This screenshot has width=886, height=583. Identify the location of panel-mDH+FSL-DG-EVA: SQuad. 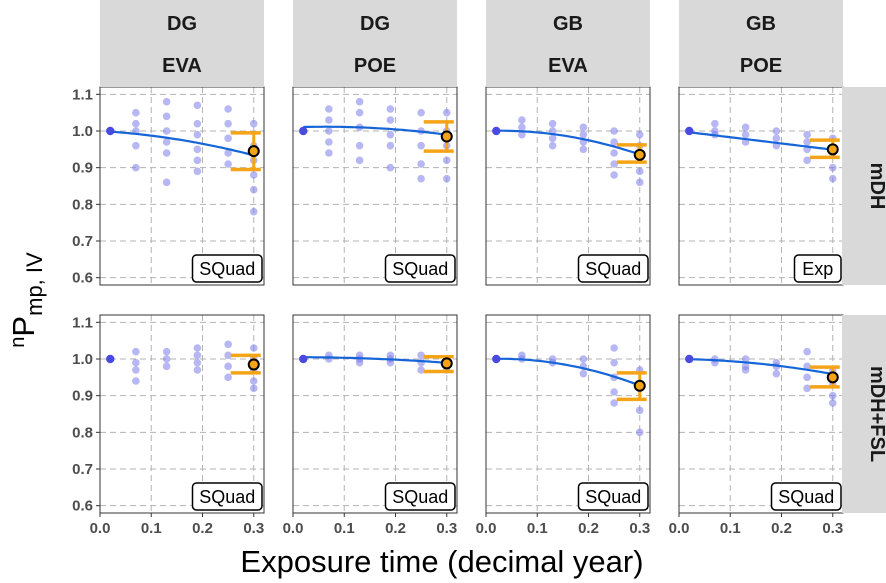
(182, 414).